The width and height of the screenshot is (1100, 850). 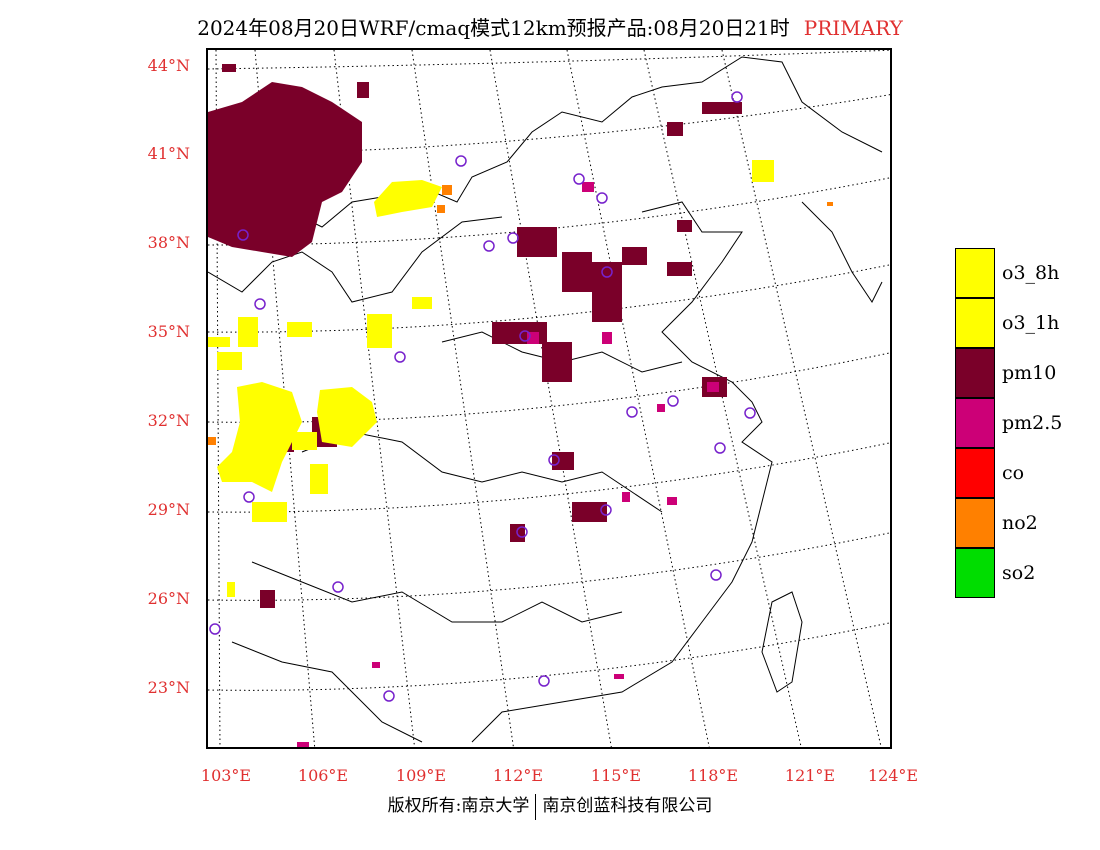 I want to click on lon-label-109: 109°E, so click(x=421, y=775).